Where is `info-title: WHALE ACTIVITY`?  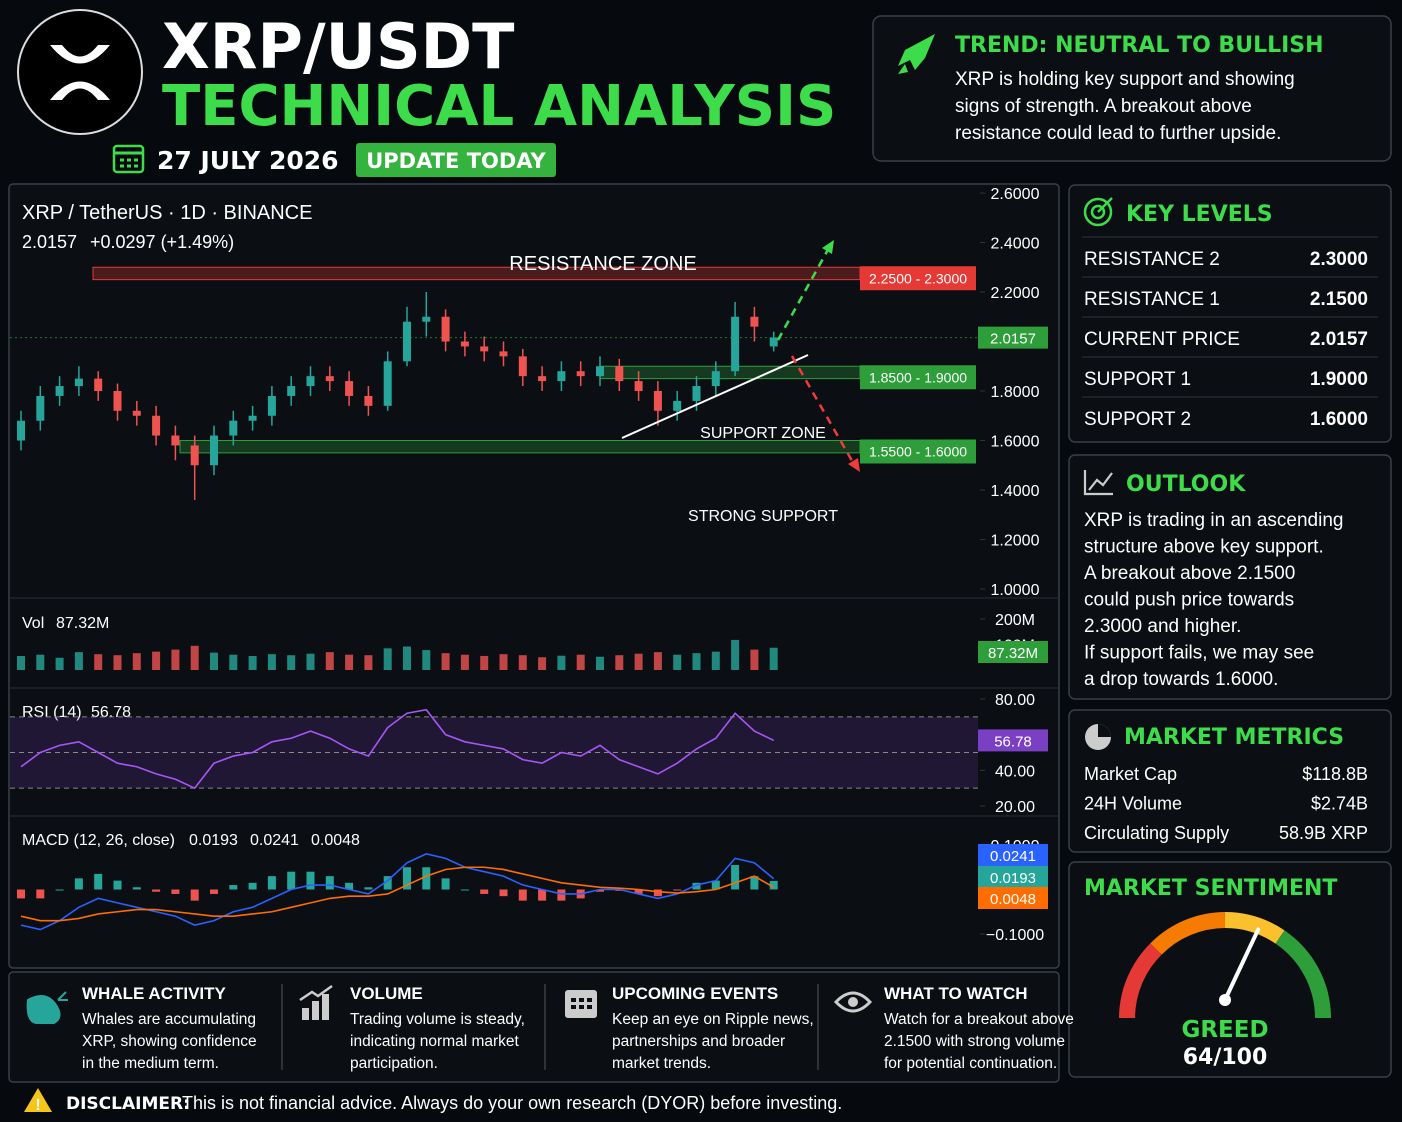 info-title: WHALE ACTIVITY is located at coordinates (154, 993).